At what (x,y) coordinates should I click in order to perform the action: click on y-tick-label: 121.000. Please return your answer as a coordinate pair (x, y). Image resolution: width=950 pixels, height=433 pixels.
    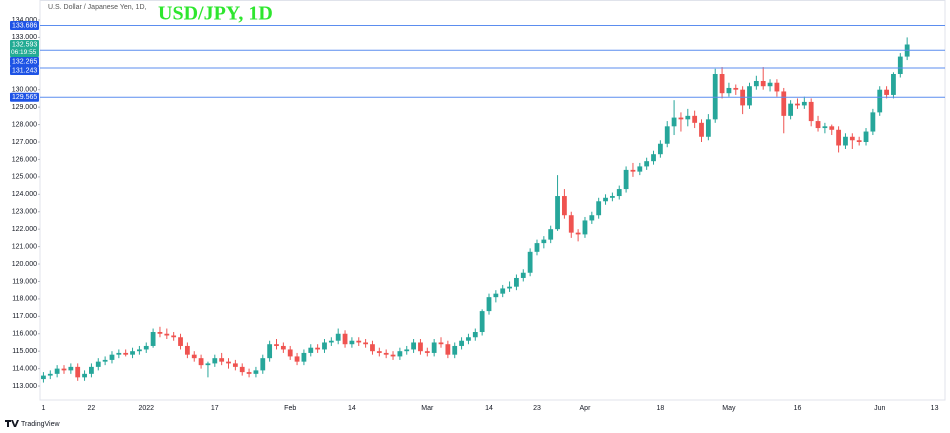
    Looking at the image, I should click on (24, 246).